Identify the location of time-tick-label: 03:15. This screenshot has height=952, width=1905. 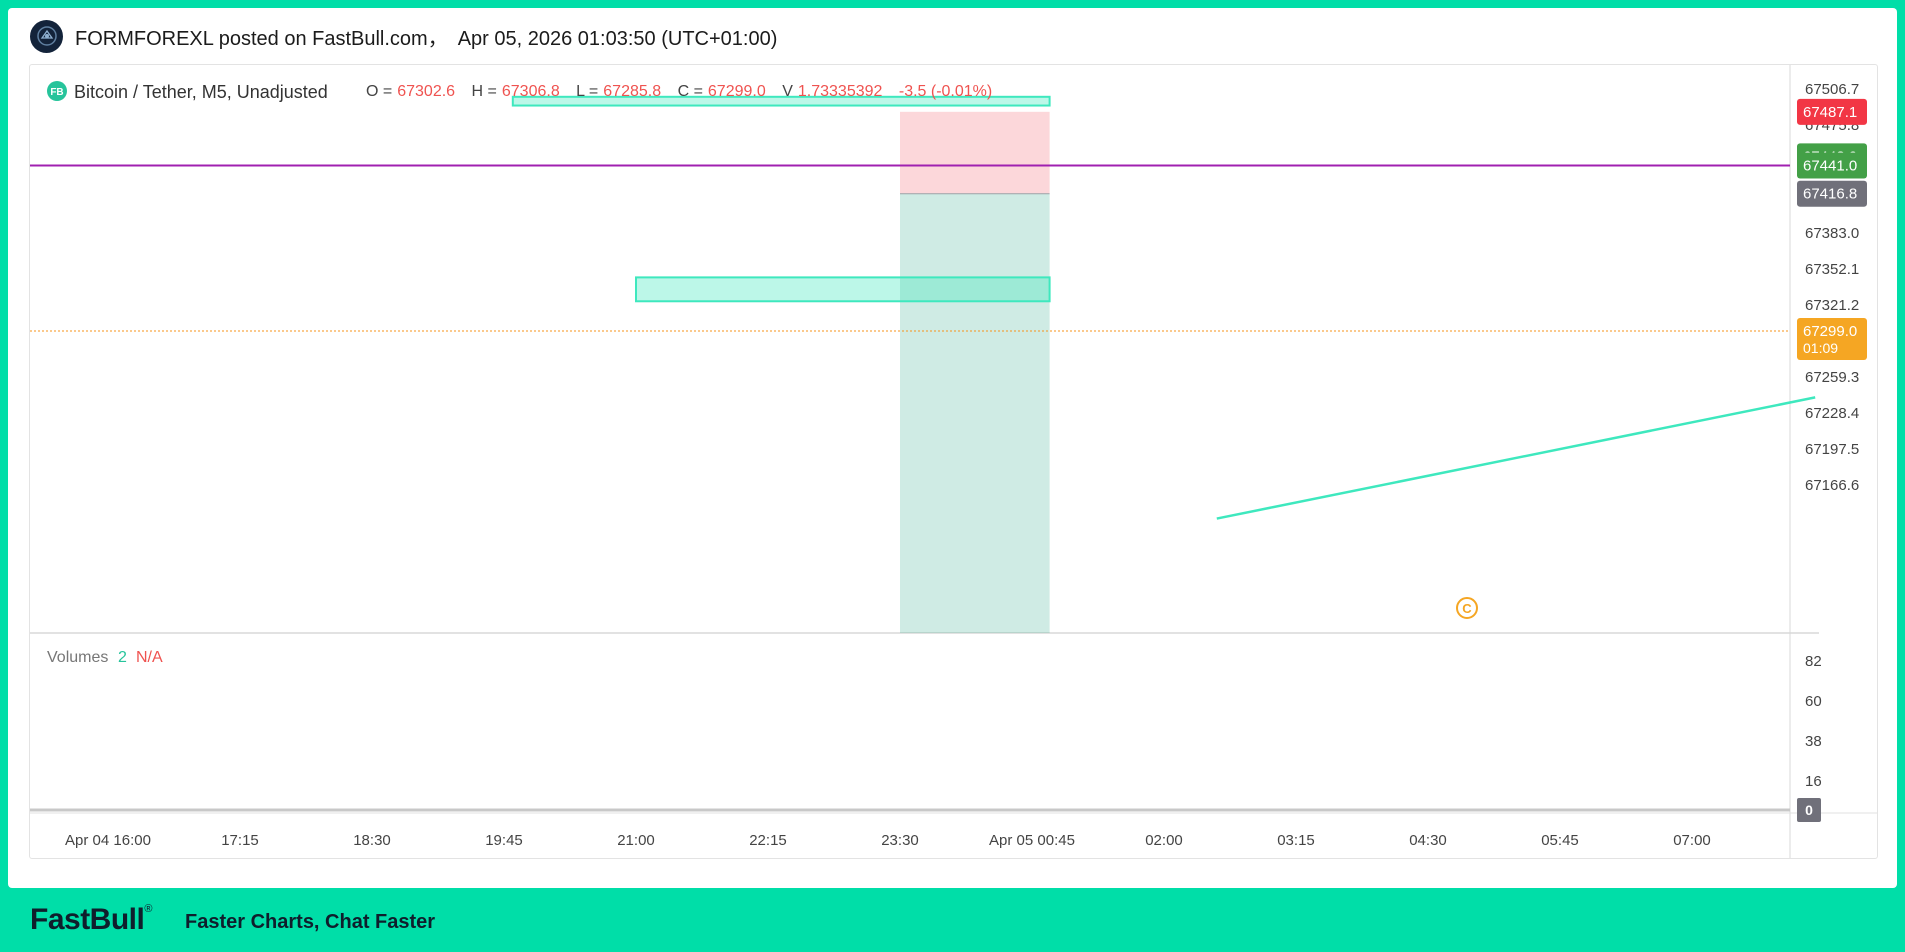
(1296, 840).